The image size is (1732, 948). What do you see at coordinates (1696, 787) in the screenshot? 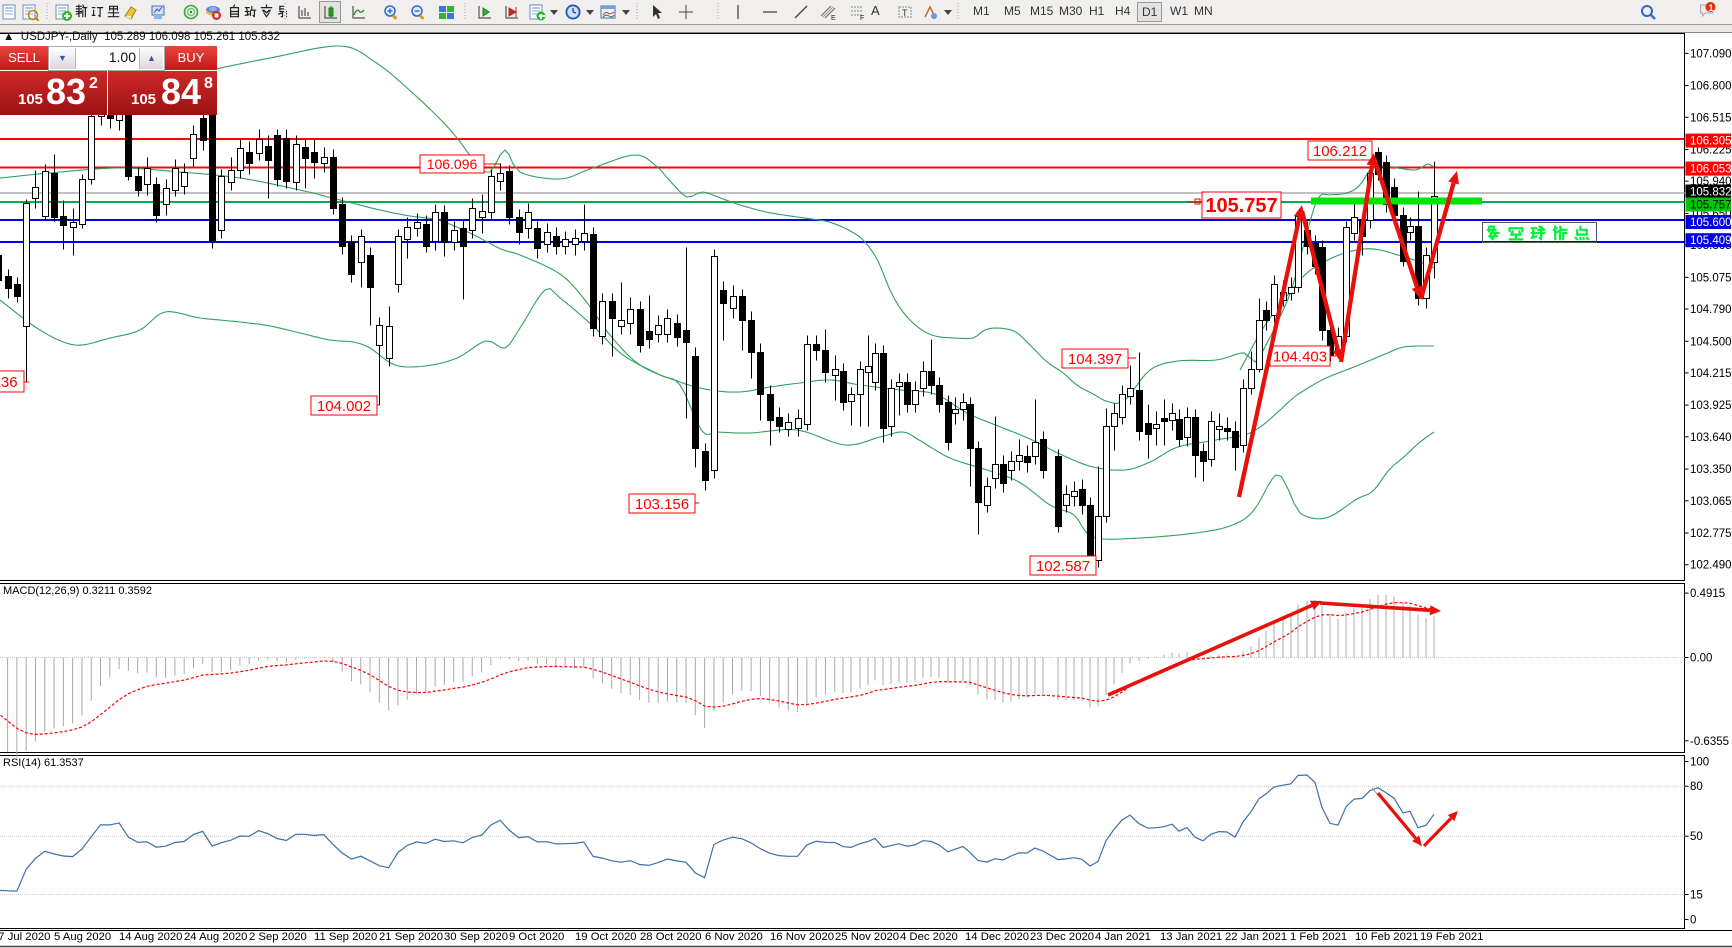
I see `svg-text: 80` at bounding box center [1696, 787].